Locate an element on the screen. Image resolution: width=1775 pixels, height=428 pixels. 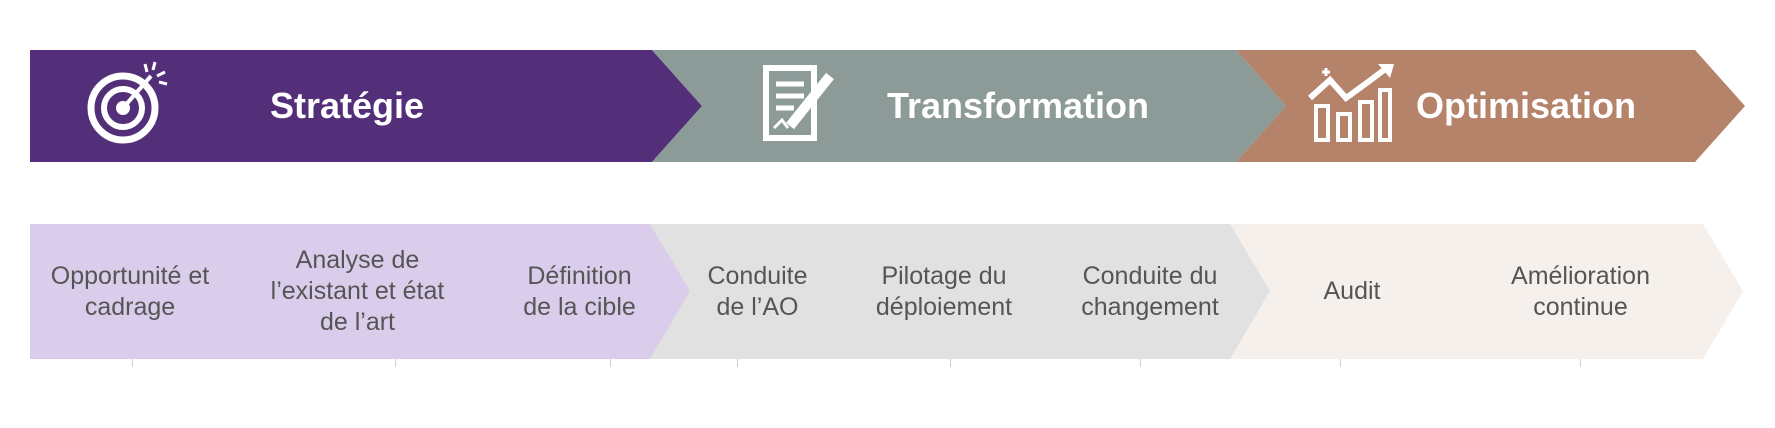
document-pen-icon is located at coordinates (798, 103).